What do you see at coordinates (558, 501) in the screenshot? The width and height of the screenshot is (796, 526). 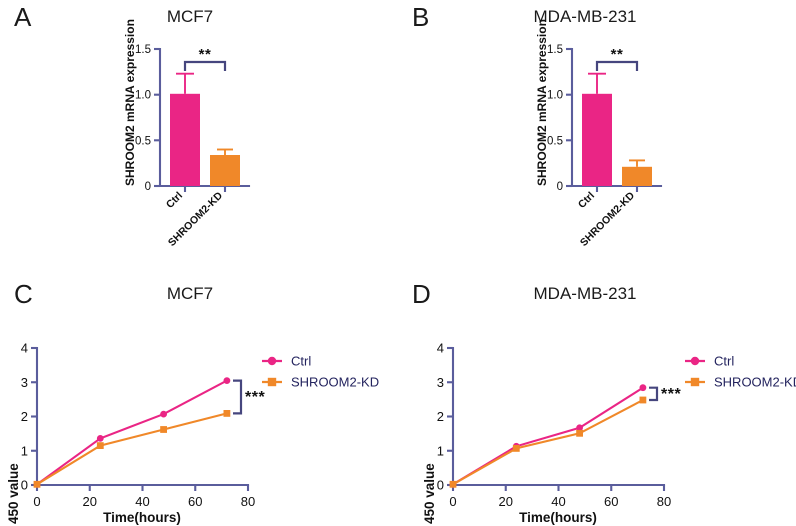 I see `panel-d-xtick-2: 40` at bounding box center [558, 501].